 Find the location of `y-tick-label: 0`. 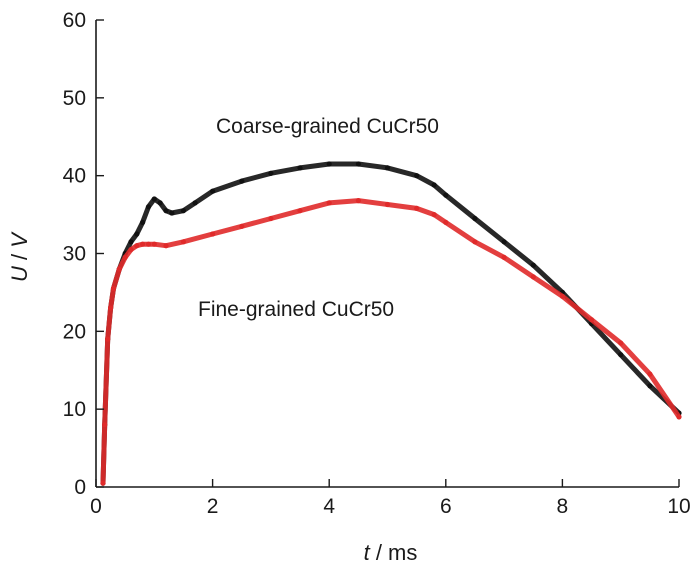

y-tick-label: 0 is located at coordinates (80, 487).